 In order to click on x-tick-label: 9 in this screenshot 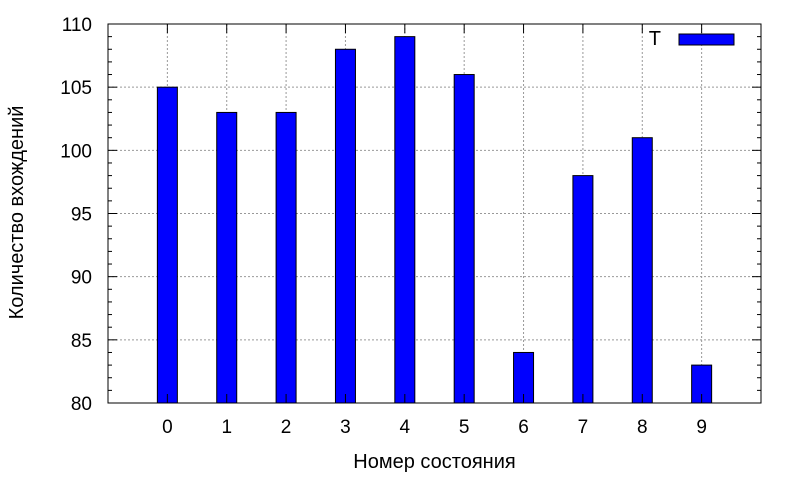, I will do `click(701, 427)`.